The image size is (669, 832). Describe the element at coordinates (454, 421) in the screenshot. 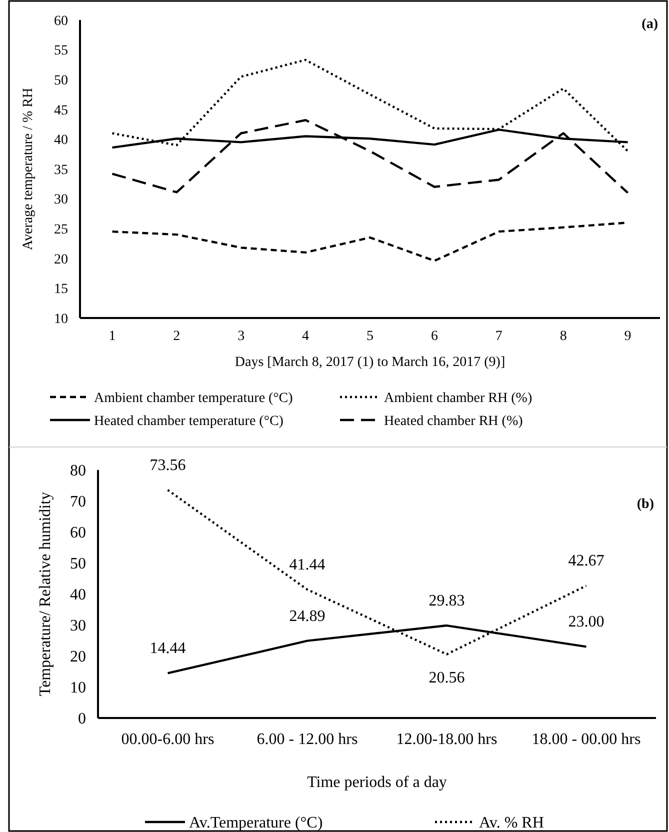

I see `legend-label: Heated chamber RH (%)` at that location.